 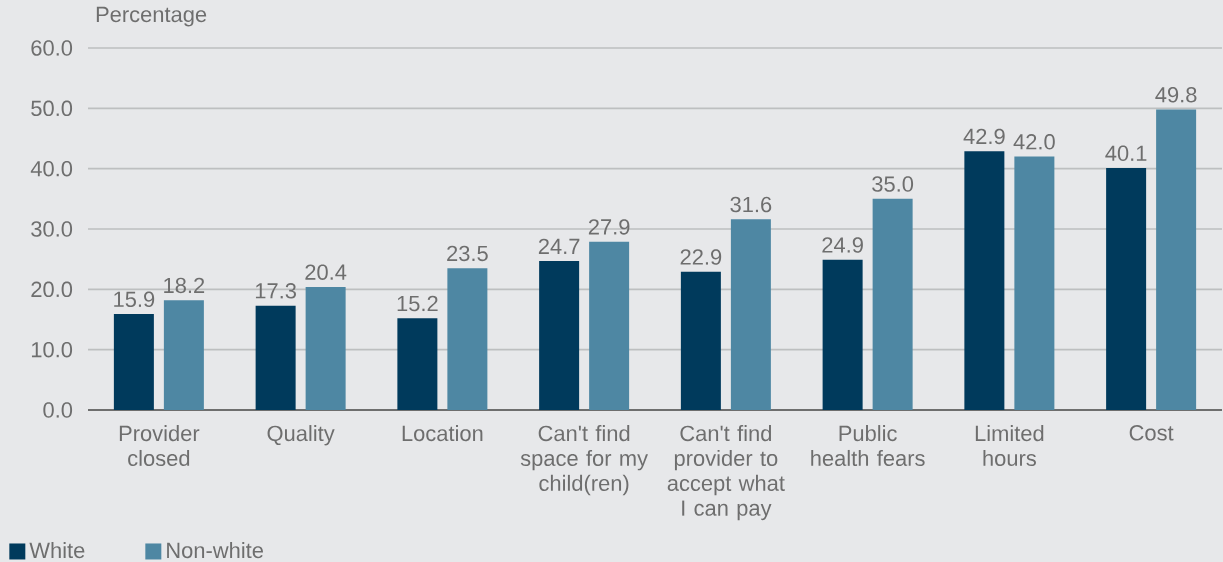 What do you see at coordinates (52, 229) in the screenshot?
I see `y-tick-label: 30.0` at bounding box center [52, 229].